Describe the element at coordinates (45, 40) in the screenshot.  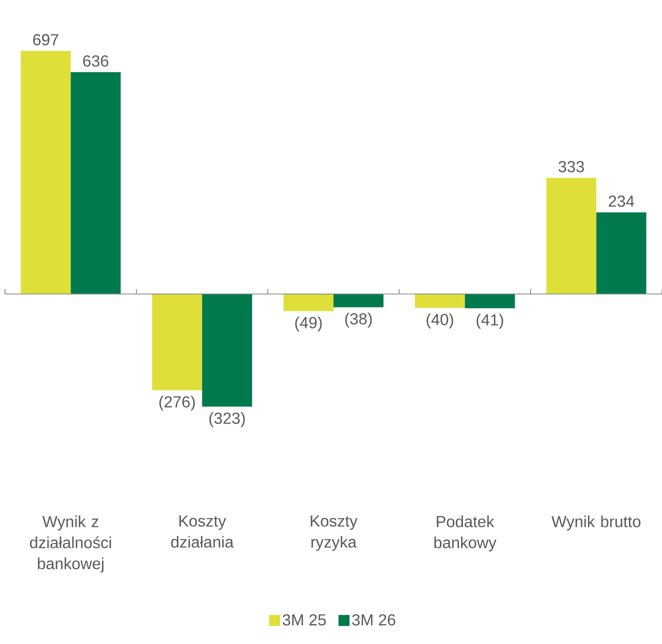
I see `data-label: 697` at that location.